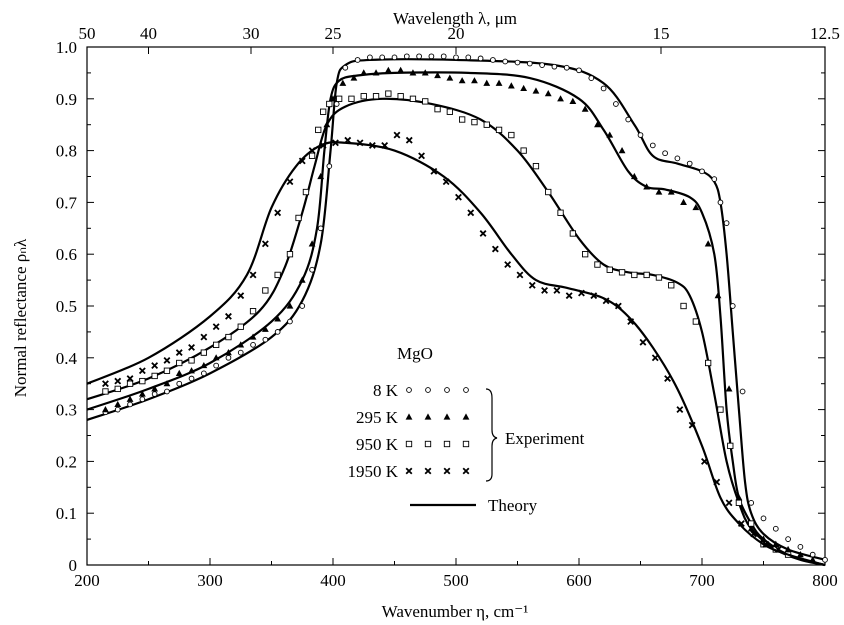  I want to click on x-tick-label: 700, so click(702, 580).